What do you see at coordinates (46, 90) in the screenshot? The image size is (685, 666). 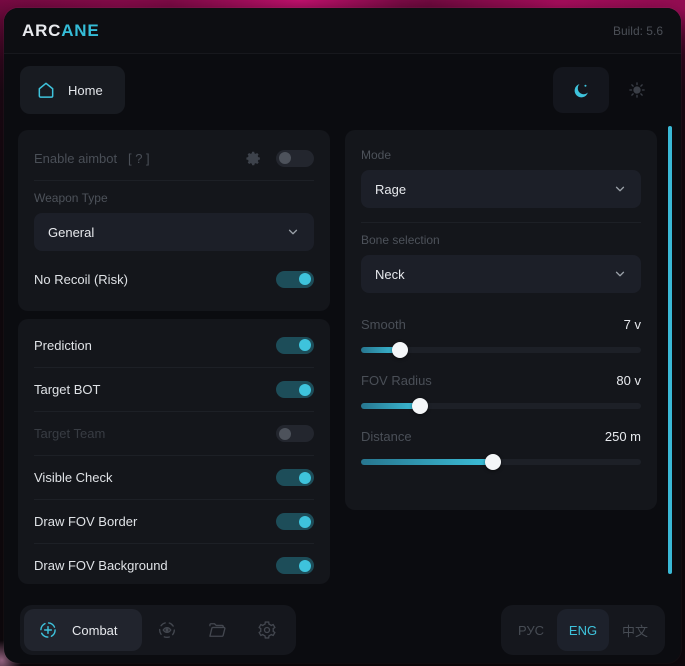 I see `home-icon` at bounding box center [46, 90].